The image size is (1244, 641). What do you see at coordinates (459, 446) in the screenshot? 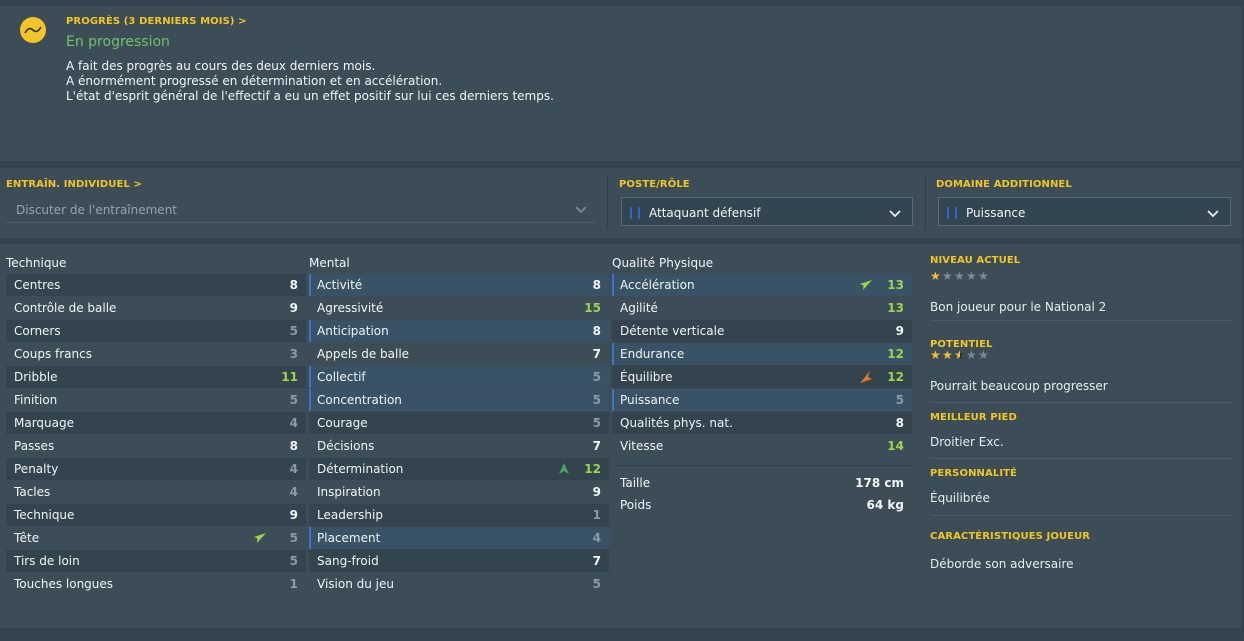
I see `attribute-row: Décisions 7` at bounding box center [459, 446].